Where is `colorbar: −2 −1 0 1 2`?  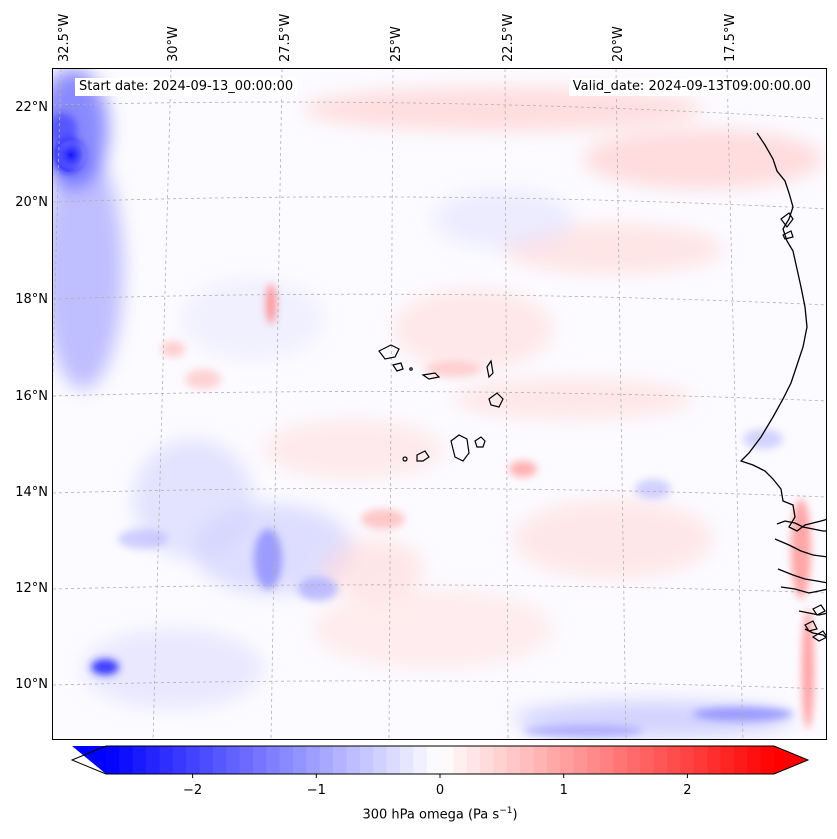 colorbar: −2 −1 0 1 2 is located at coordinates (440, 771).